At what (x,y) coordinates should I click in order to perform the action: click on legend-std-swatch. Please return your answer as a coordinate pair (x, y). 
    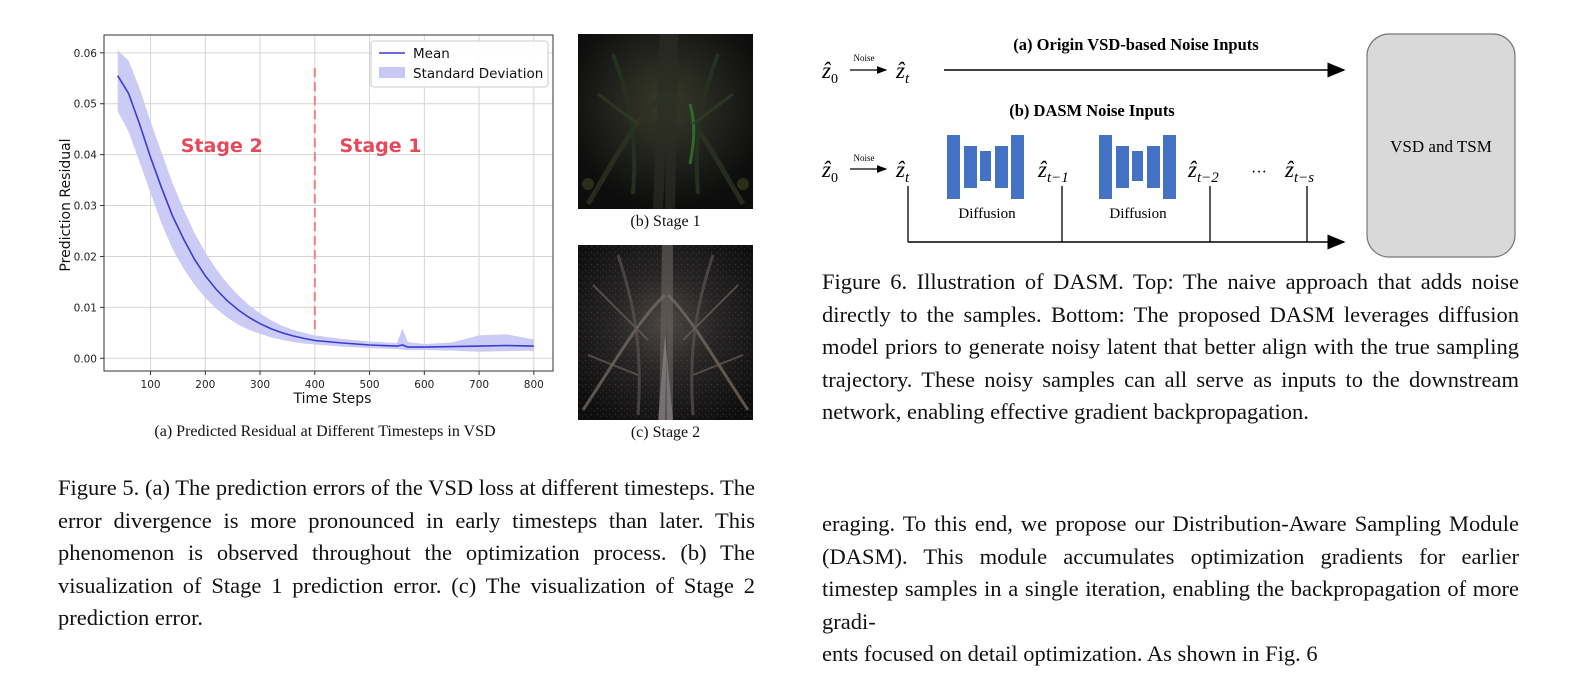
    Looking at the image, I should click on (392, 72).